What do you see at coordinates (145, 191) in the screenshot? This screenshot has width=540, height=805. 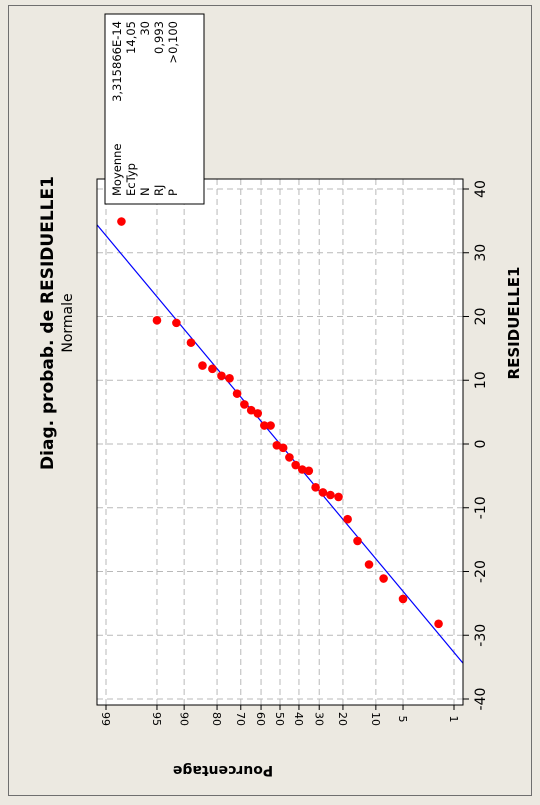 I see `stat-label: N` at bounding box center [145, 191].